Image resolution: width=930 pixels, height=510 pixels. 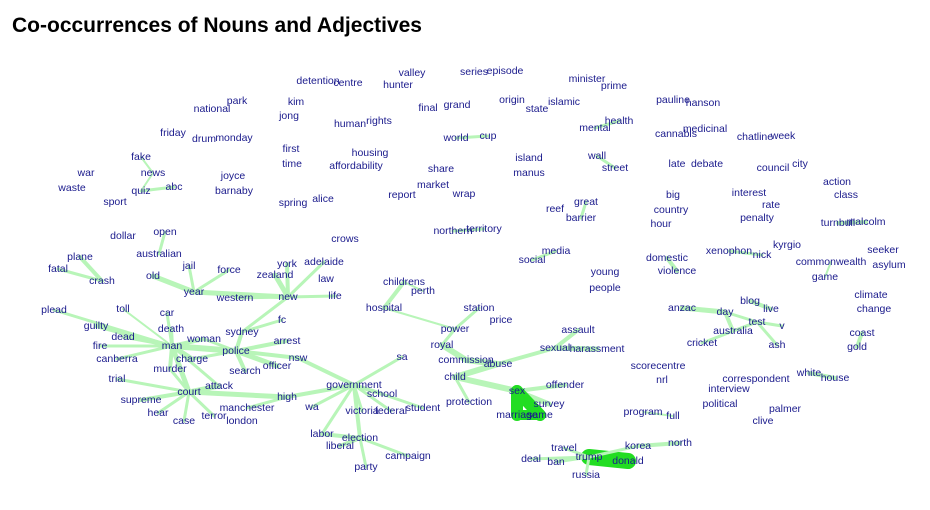 What do you see at coordinates (427, 108) in the screenshot?
I see `node-final: final` at bounding box center [427, 108].